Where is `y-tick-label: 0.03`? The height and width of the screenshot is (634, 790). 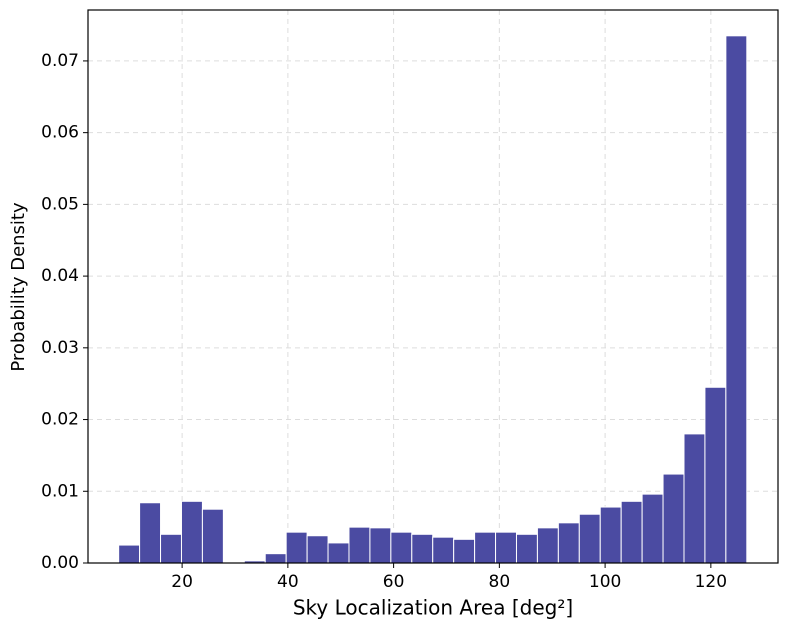
y-tick-label: 0.03 is located at coordinates (60, 348).